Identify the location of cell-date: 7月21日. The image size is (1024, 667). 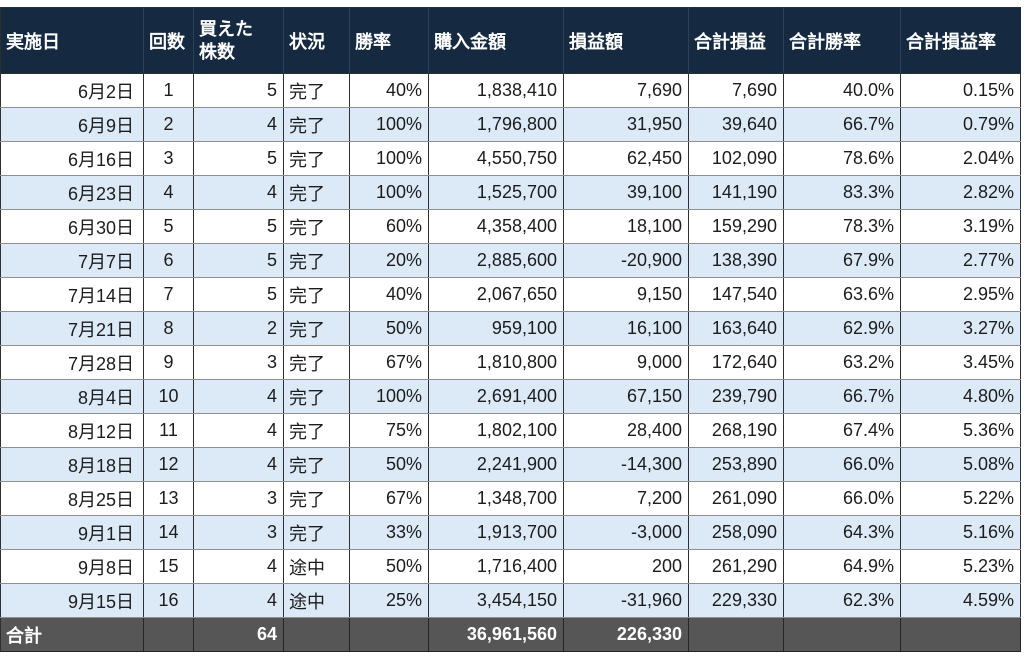
(72, 328).